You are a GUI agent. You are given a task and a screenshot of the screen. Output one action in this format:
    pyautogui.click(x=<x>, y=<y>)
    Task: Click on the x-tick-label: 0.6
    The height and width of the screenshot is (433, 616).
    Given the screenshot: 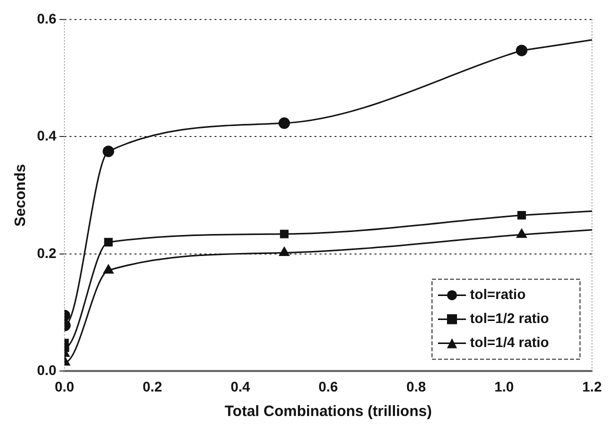 What is the action you would take?
    pyautogui.click(x=328, y=386)
    